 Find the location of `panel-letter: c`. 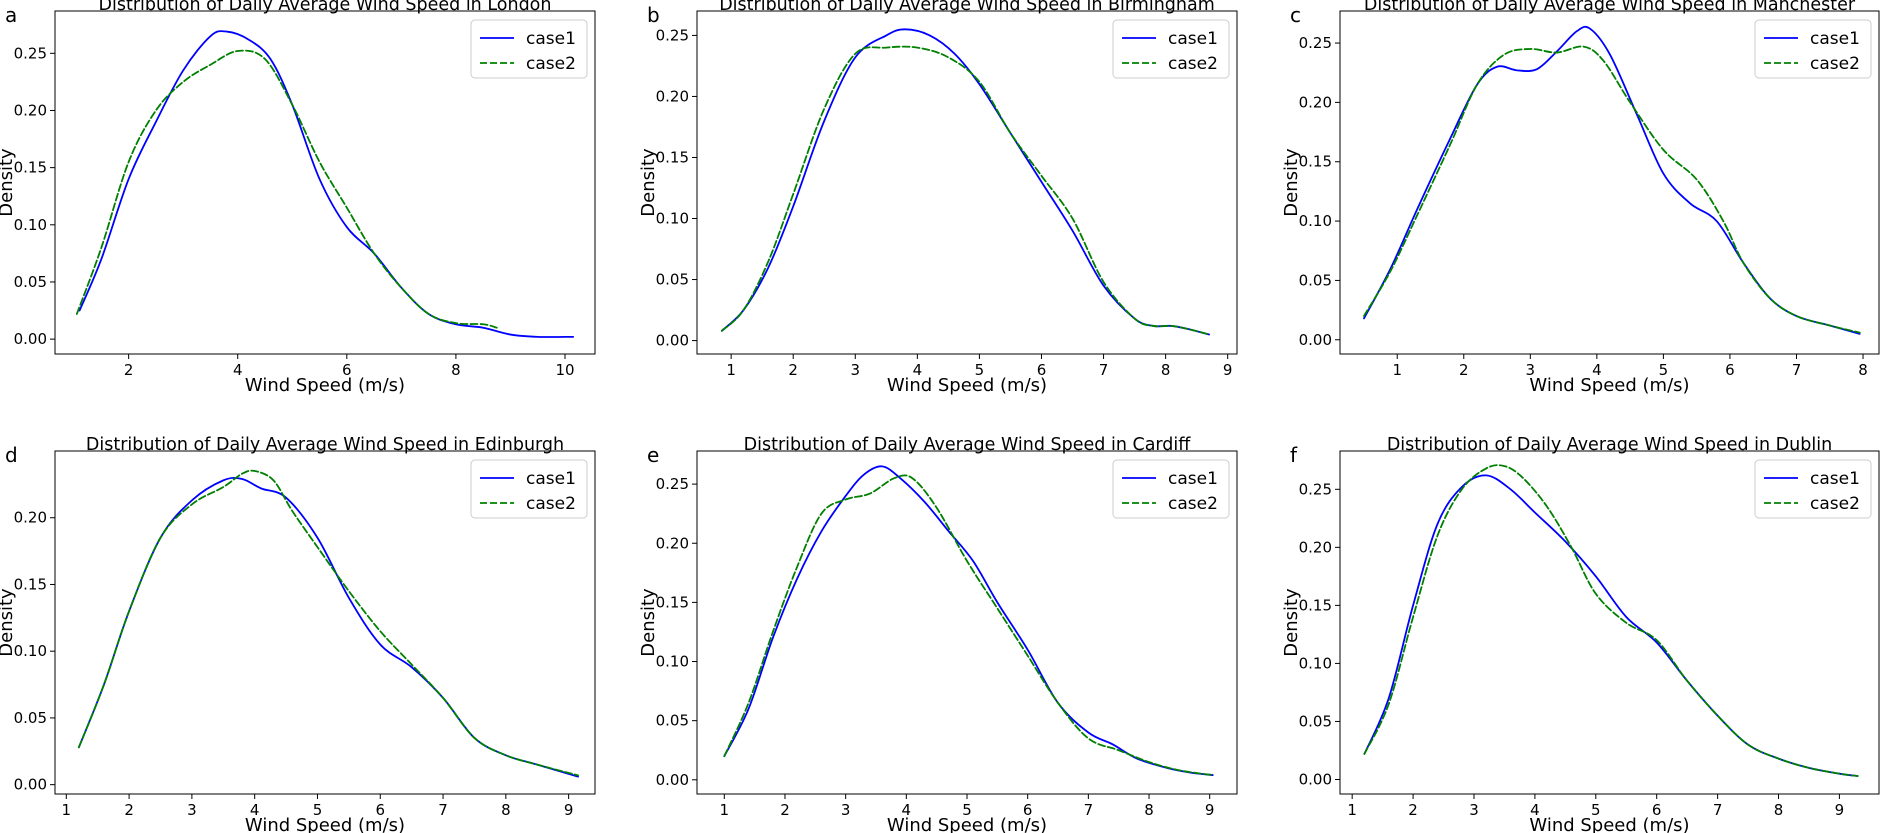

panel-letter: c is located at coordinates (1295, 15).